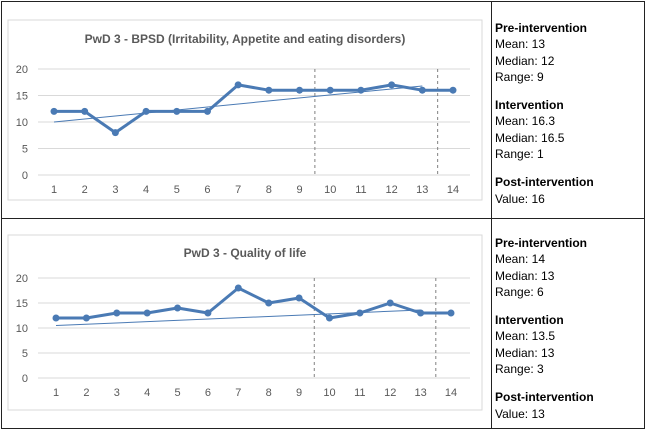  I want to click on int-median: Median: 16.5, so click(530, 137).